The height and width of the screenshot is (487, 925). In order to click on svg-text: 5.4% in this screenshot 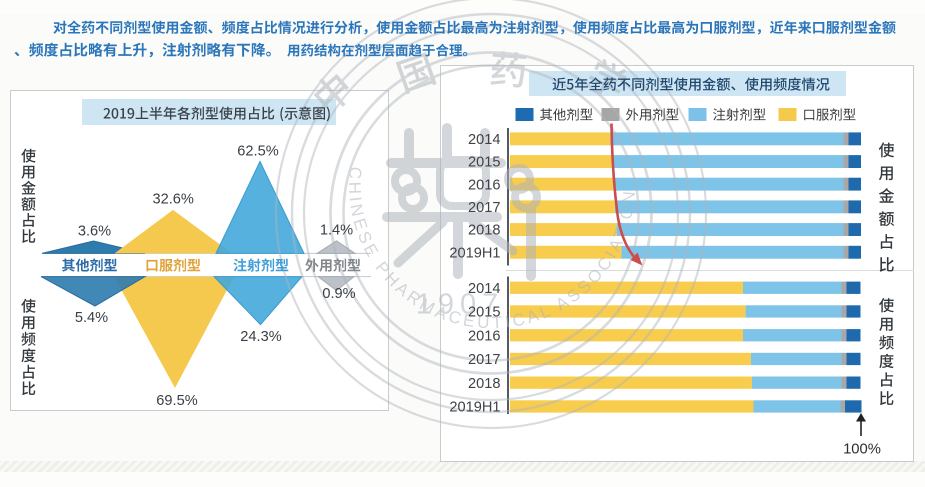, I will do `click(91, 318)`.